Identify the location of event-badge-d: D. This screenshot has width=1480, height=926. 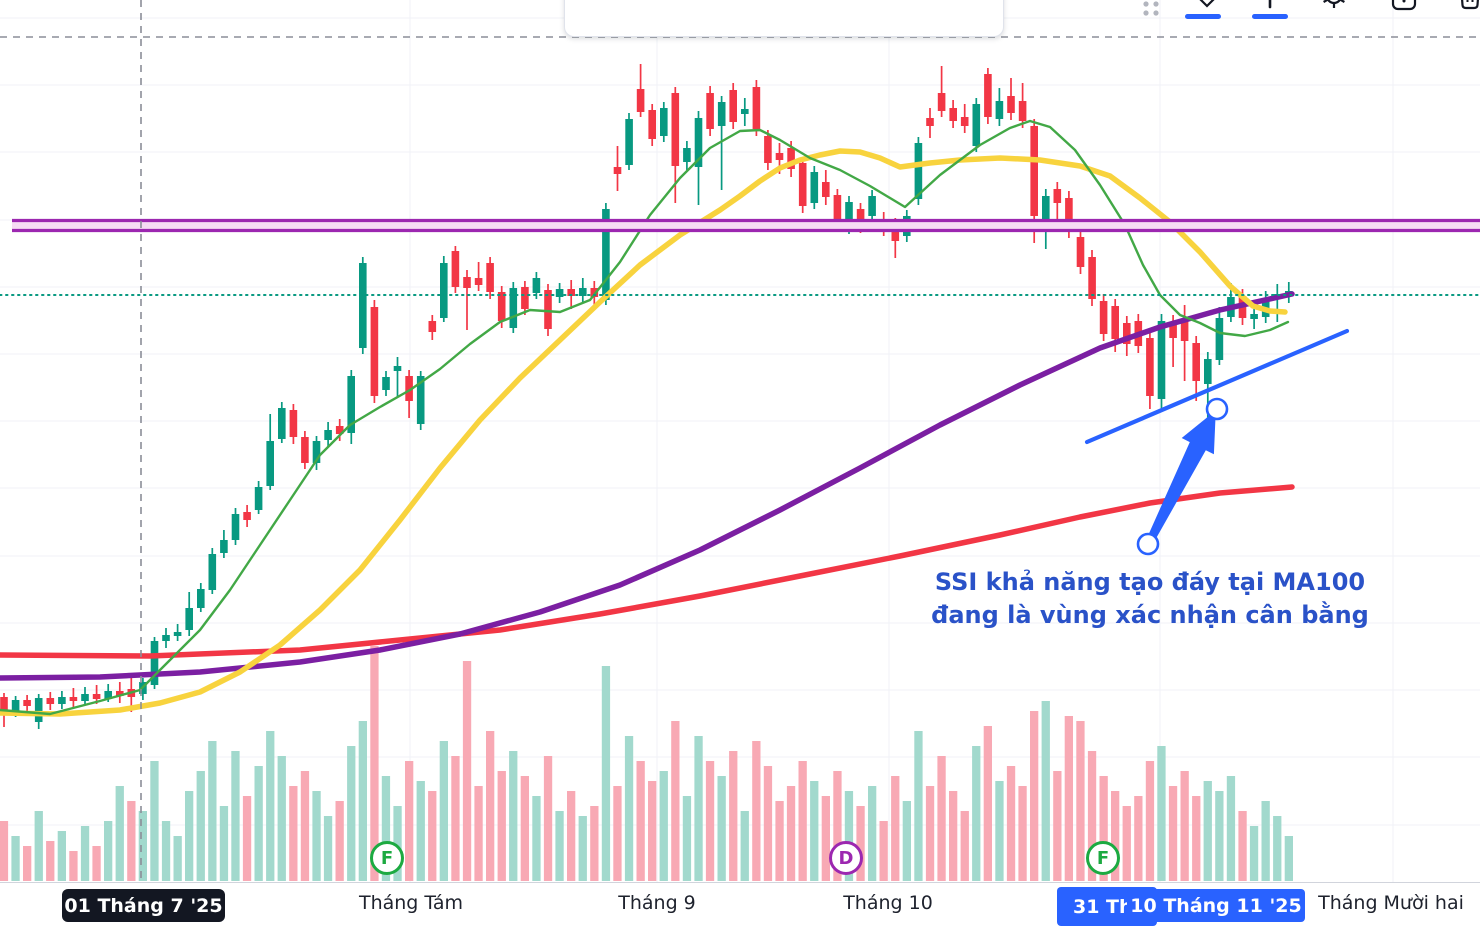
(846, 858).